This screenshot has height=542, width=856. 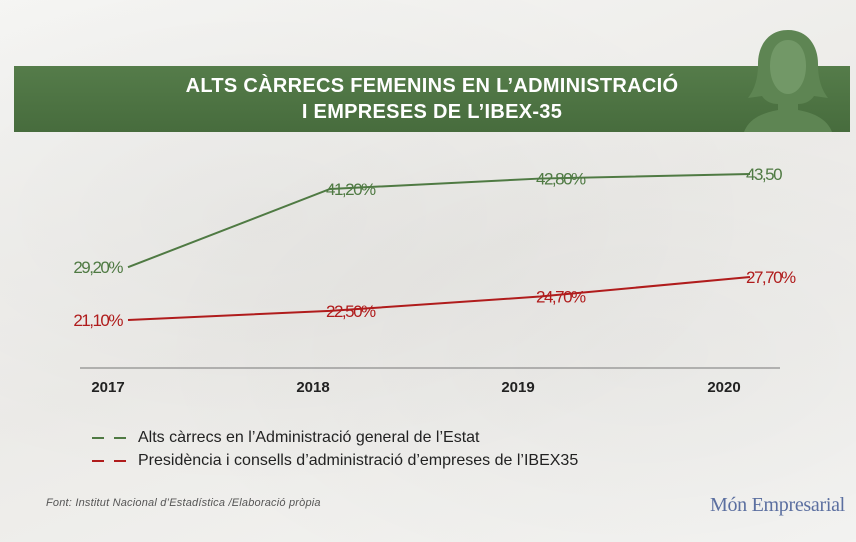 I want to click on title-banner, so click(x=432, y=99).